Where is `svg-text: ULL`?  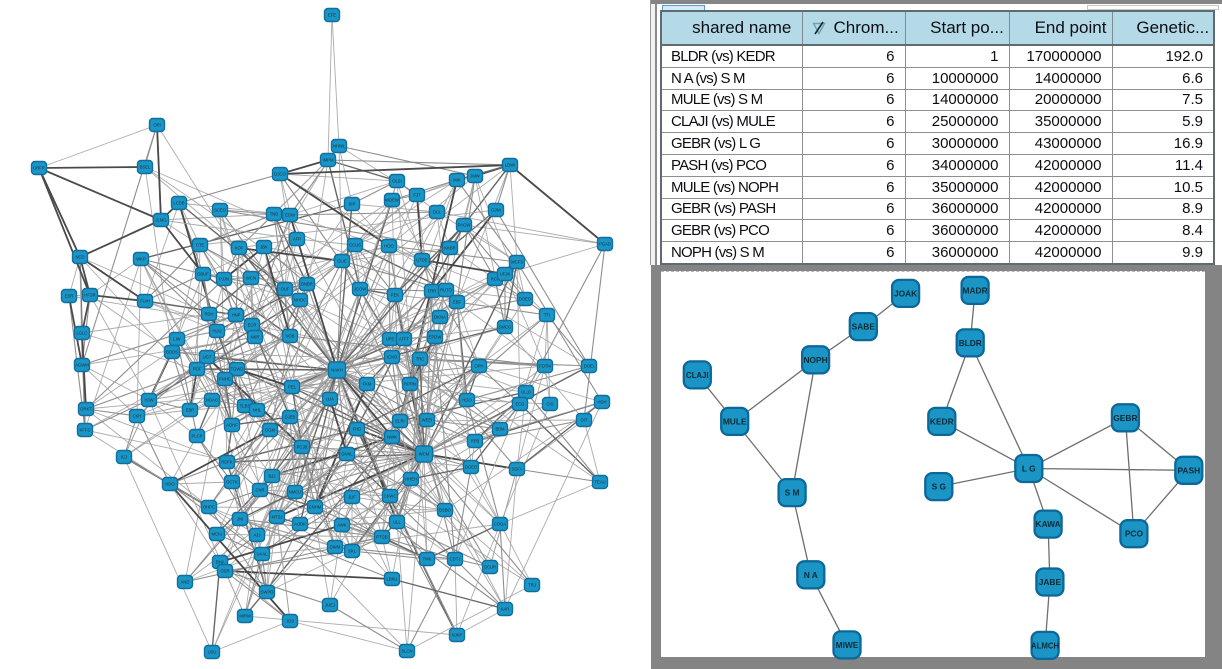
svg-text: ULL is located at coordinates (397, 522).